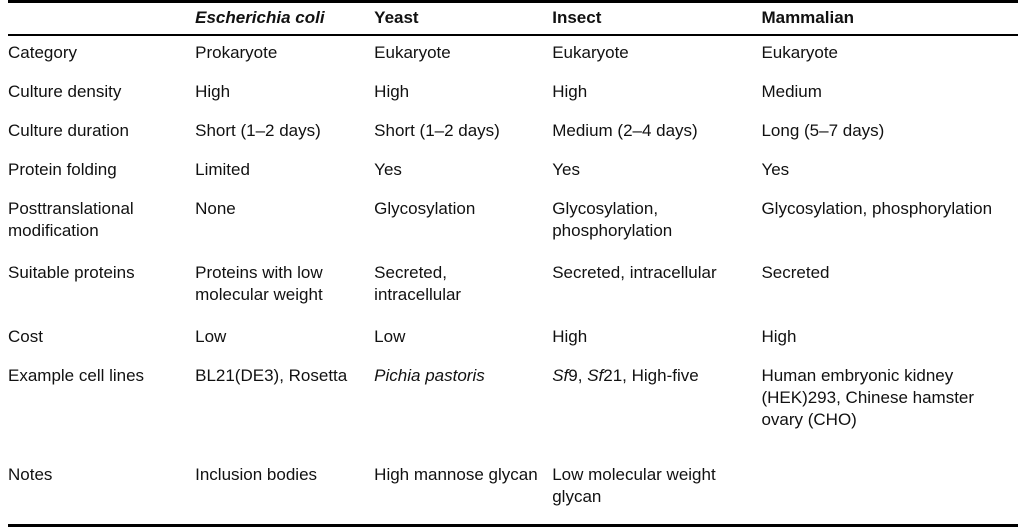 Image resolution: width=1024 pixels, height=527 pixels. Describe the element at coordinates (456, 475) in the screenshot. I see `table-cell: High mannose glycan` at that location.